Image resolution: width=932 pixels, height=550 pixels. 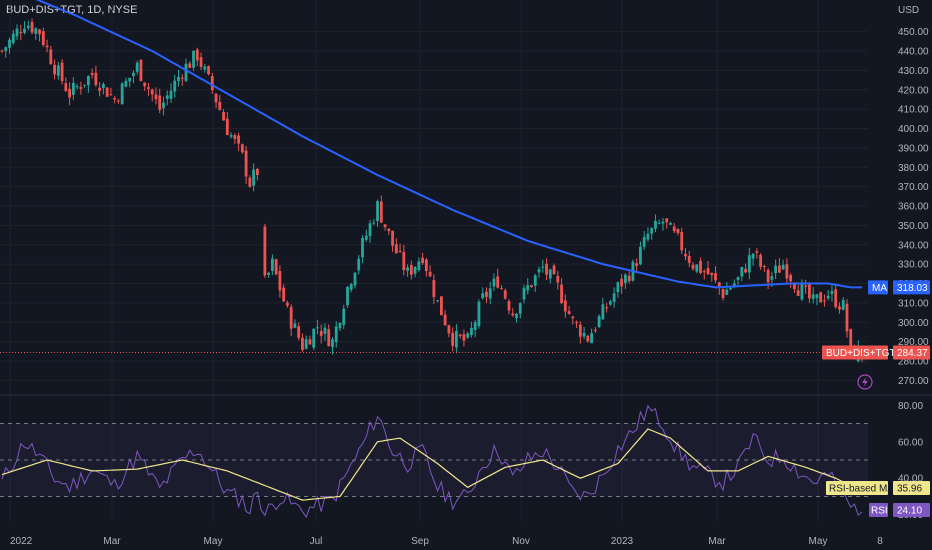 I want to click on lightning-icon-bolt, so click(x=865, y=382).